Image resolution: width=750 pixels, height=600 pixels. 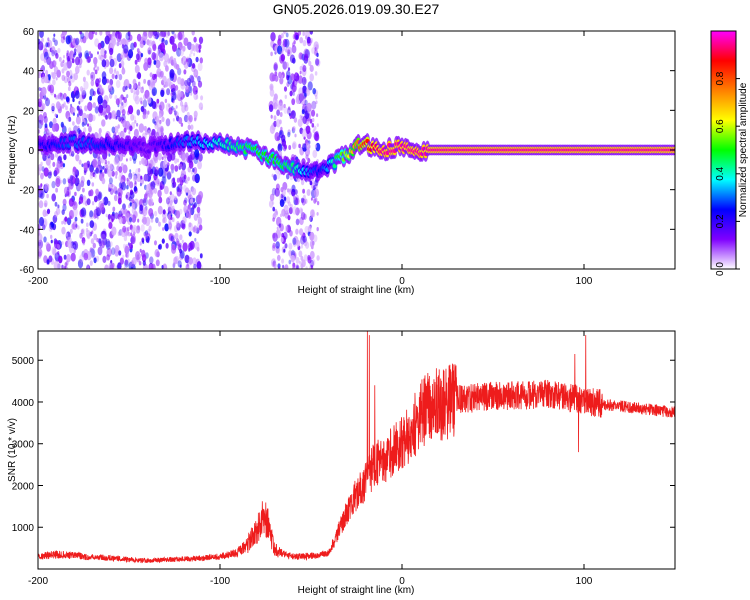 I want to click on y-tick-label: 40, so click(x=29, y=72).